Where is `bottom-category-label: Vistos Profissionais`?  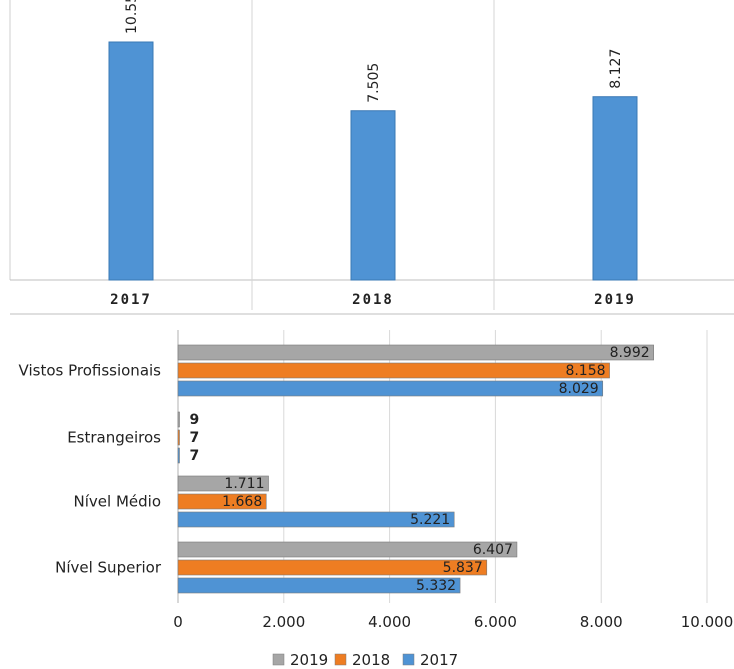 bottom-category-label: Vistos Profissionais is located at coordinates (90, 371).